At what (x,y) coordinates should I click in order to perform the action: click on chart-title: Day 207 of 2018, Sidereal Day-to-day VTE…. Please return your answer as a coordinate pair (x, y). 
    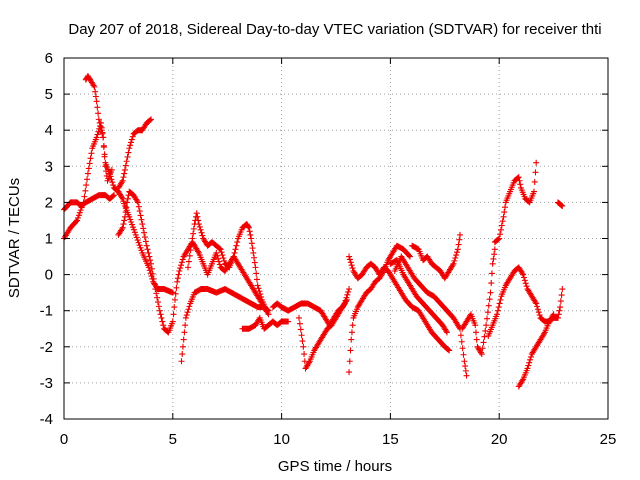
    Looking at the image, I should click on (334, 29).